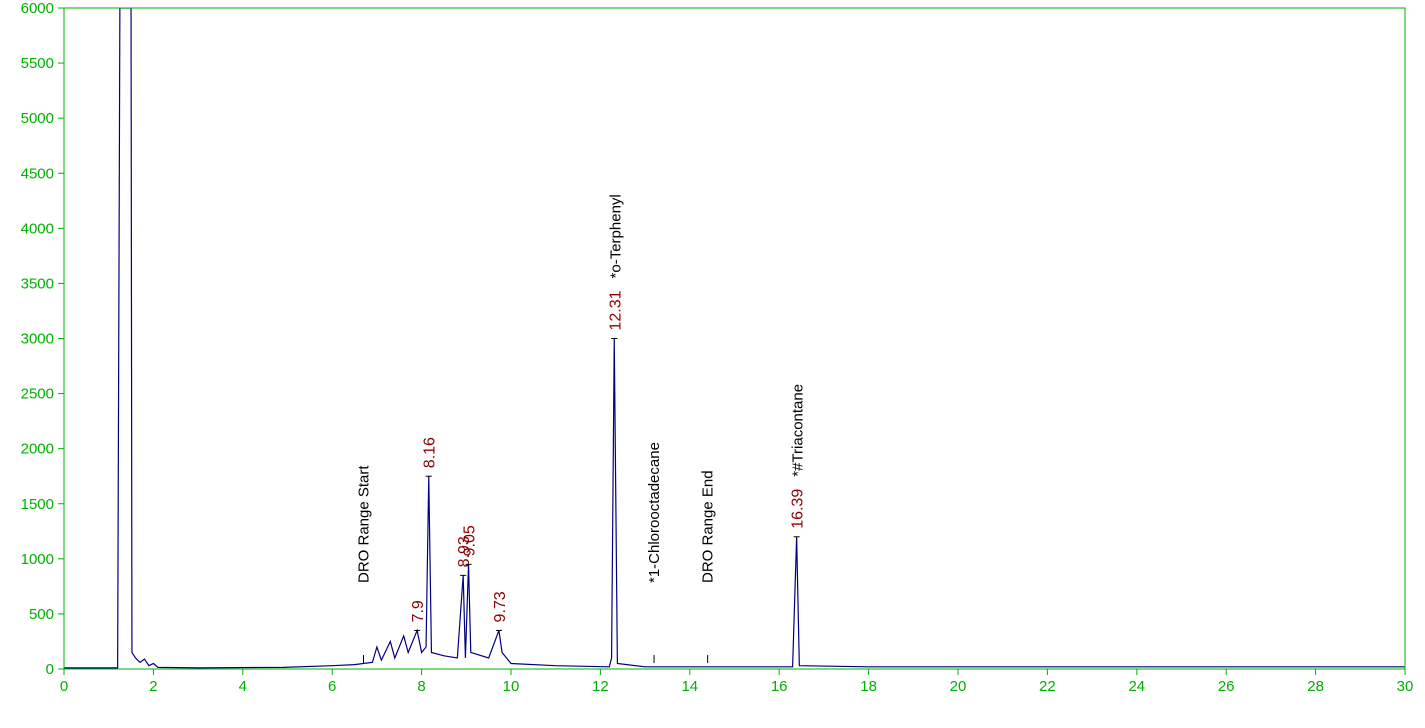 The image size is (1425, 728). Describe the element at coordinates (41, 614) in the screenshot. I see `y-tick-label: 500` at that location.